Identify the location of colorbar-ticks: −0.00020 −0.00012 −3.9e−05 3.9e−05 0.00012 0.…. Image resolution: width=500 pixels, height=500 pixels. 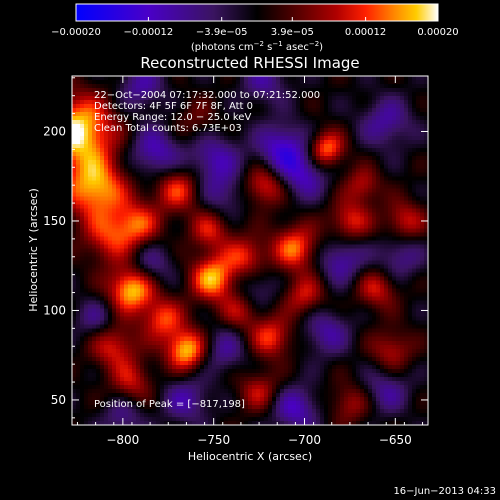
(255, 27).